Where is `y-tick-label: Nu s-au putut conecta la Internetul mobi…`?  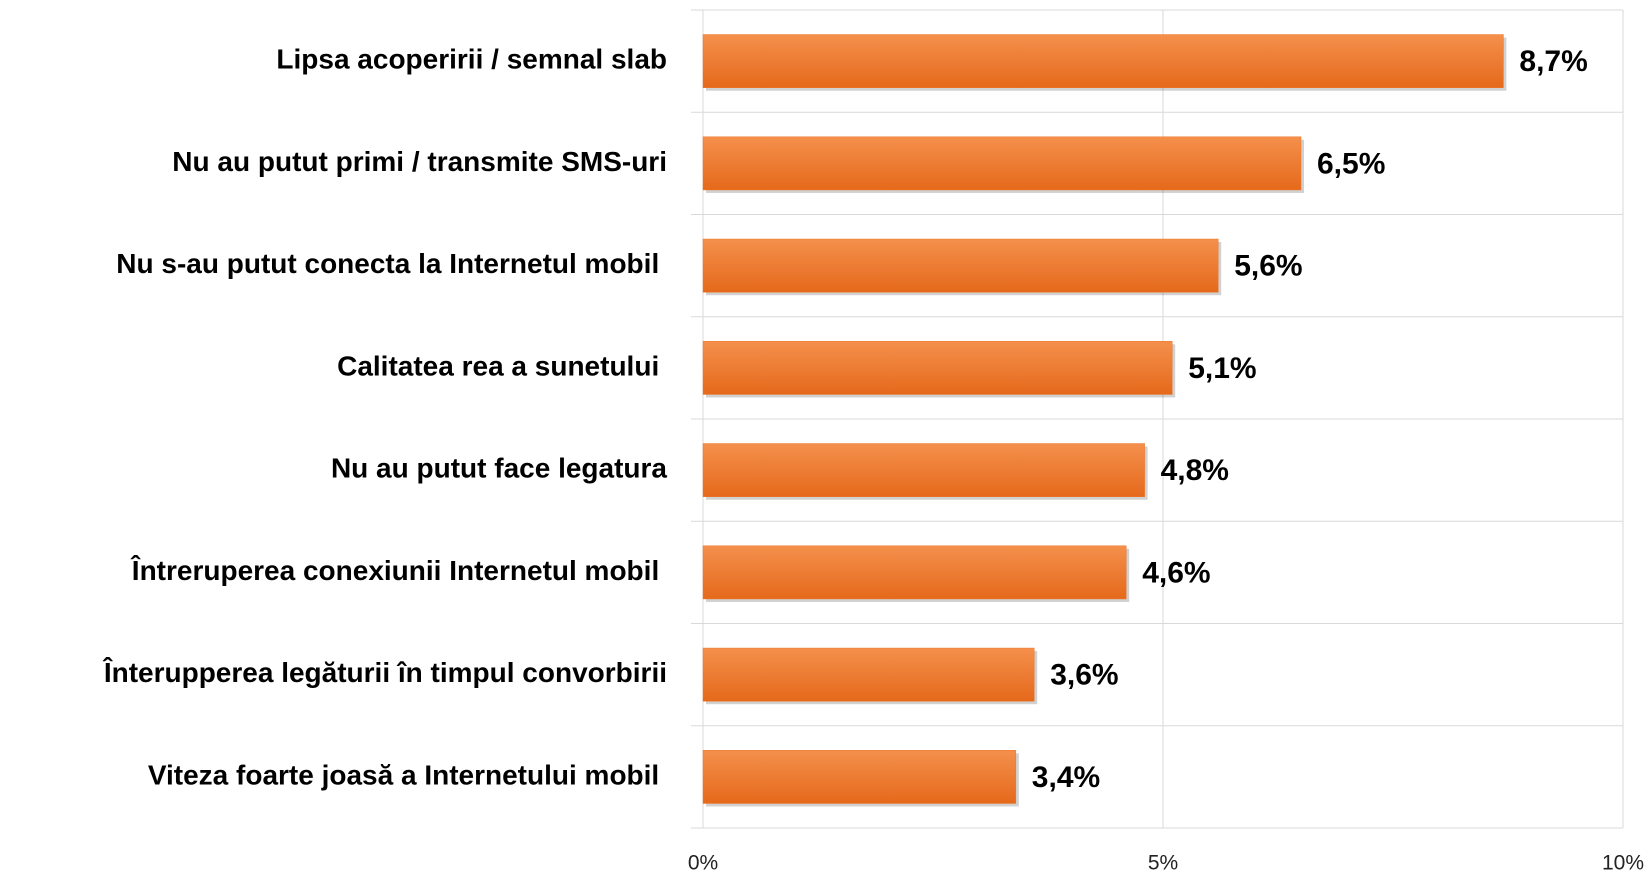 y-tick-label: Nu s-au putut conecta la Internetul mobi… is located at coordinates (391, 263).